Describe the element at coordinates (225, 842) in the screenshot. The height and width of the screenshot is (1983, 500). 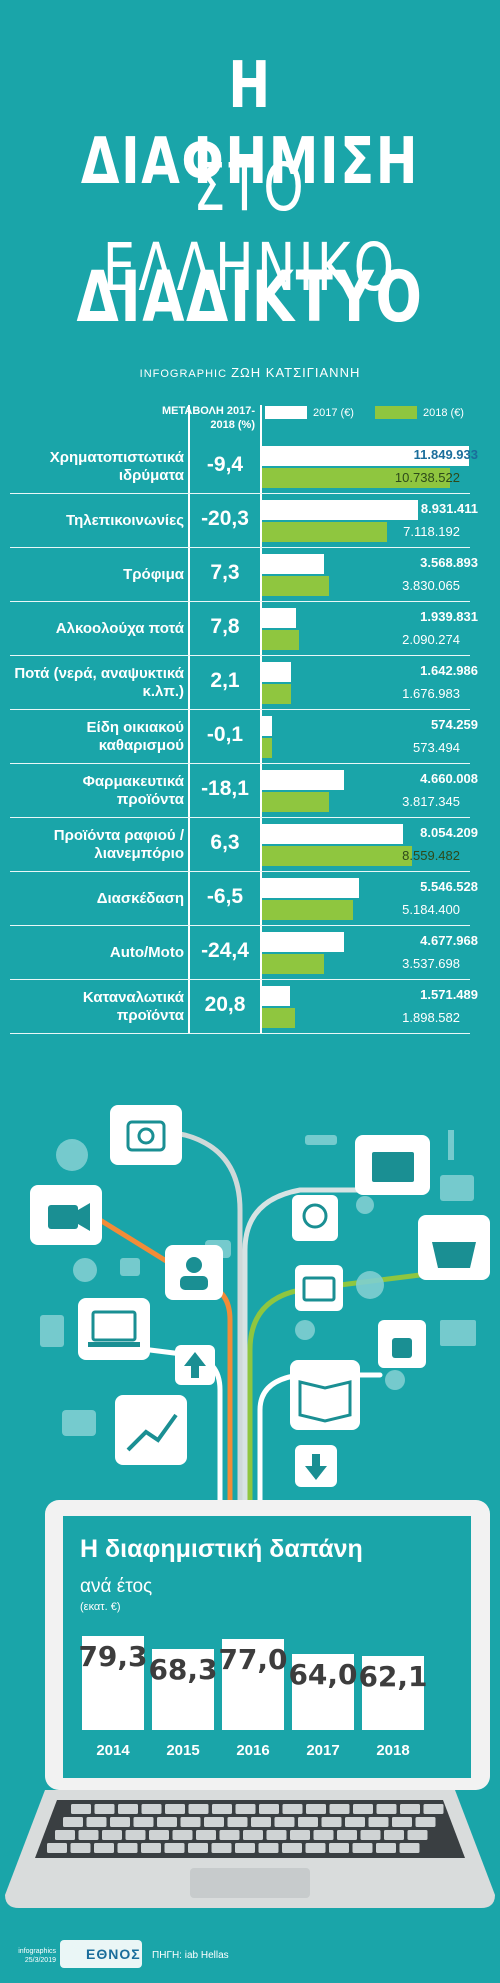
I see `change-value: 6,3` at that location.